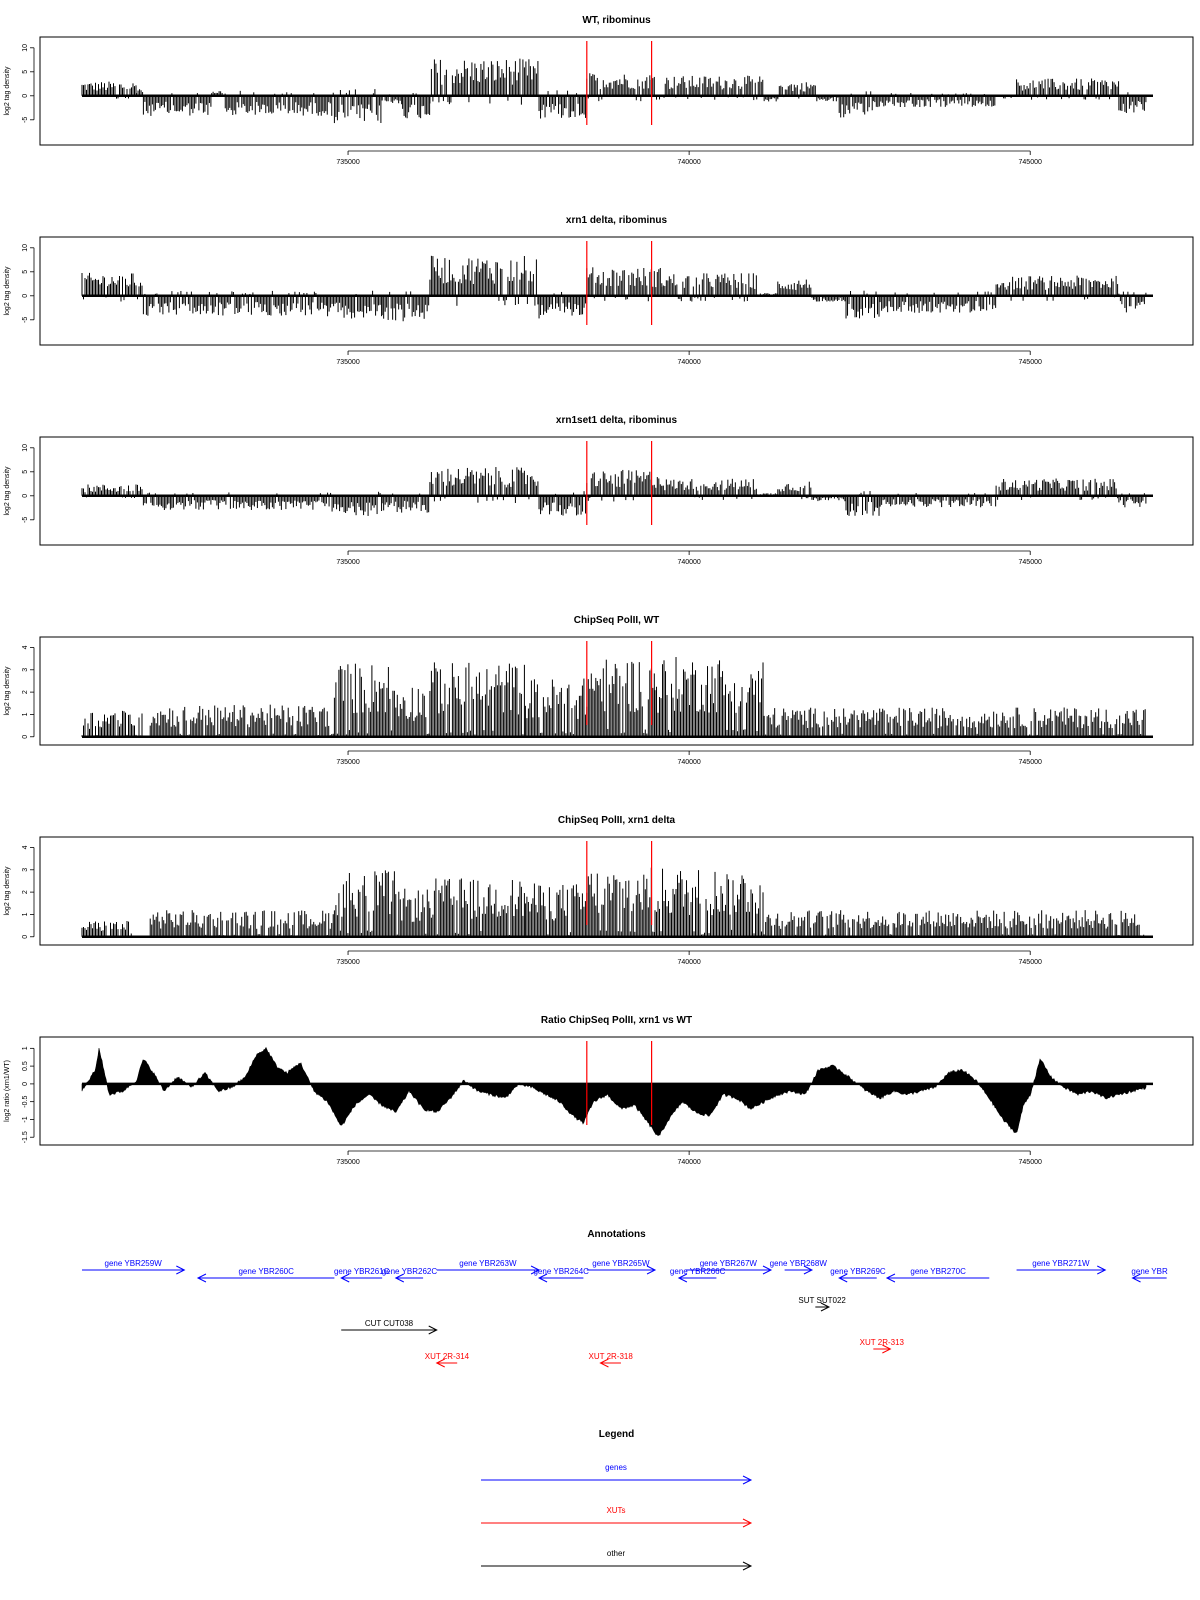  What do you see at coordinates (882, 1346) in the screenshot?
I see `feature-xut: XUT 2R-313` at bounding box center [882, 1346].